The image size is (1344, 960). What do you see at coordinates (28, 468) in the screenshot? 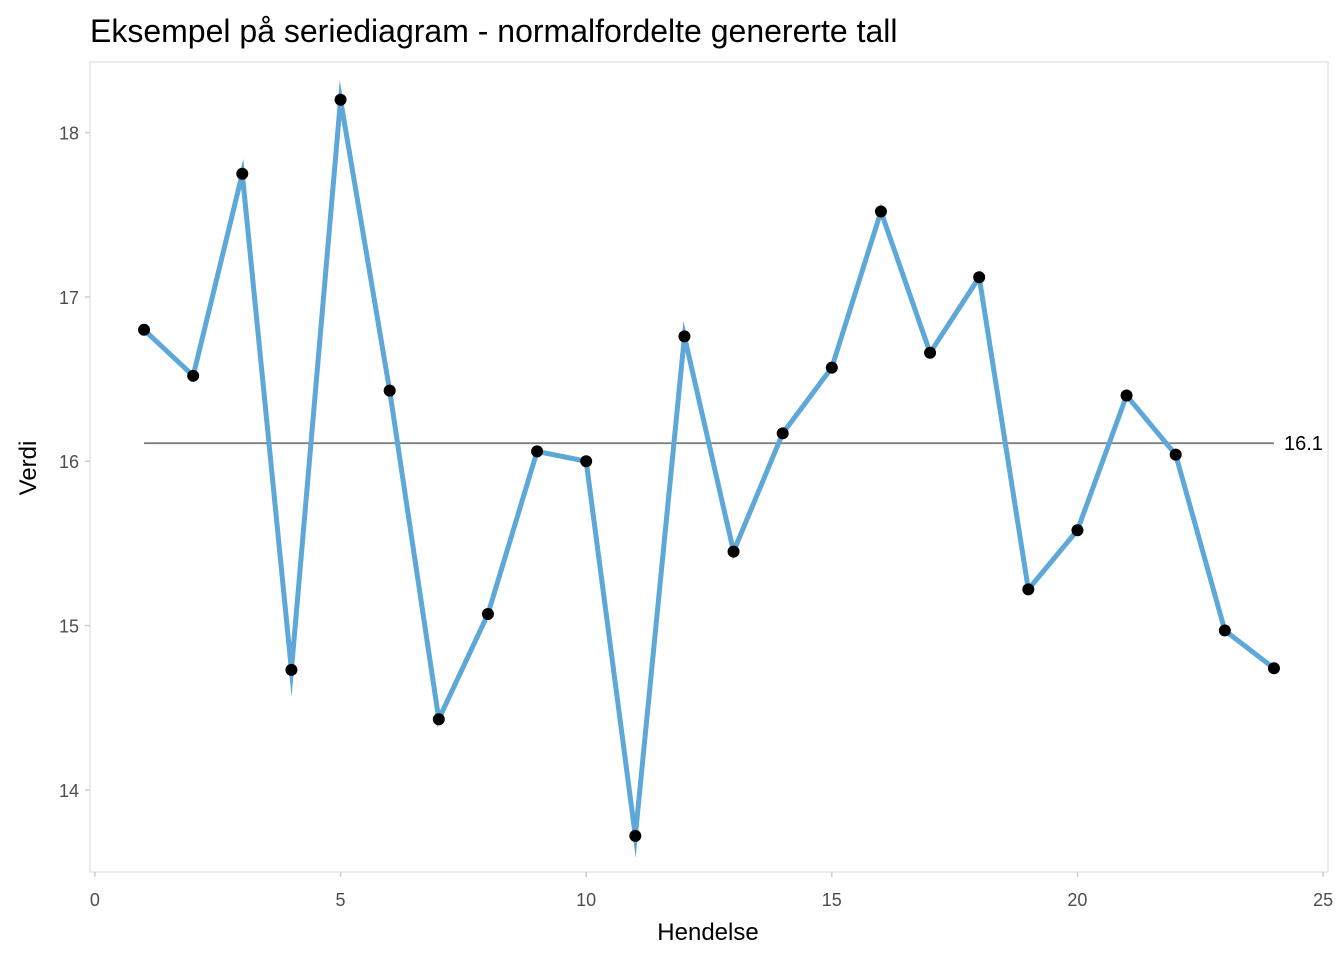
I see `y-axis-title: Verdi` at bounding box center [28, 468].